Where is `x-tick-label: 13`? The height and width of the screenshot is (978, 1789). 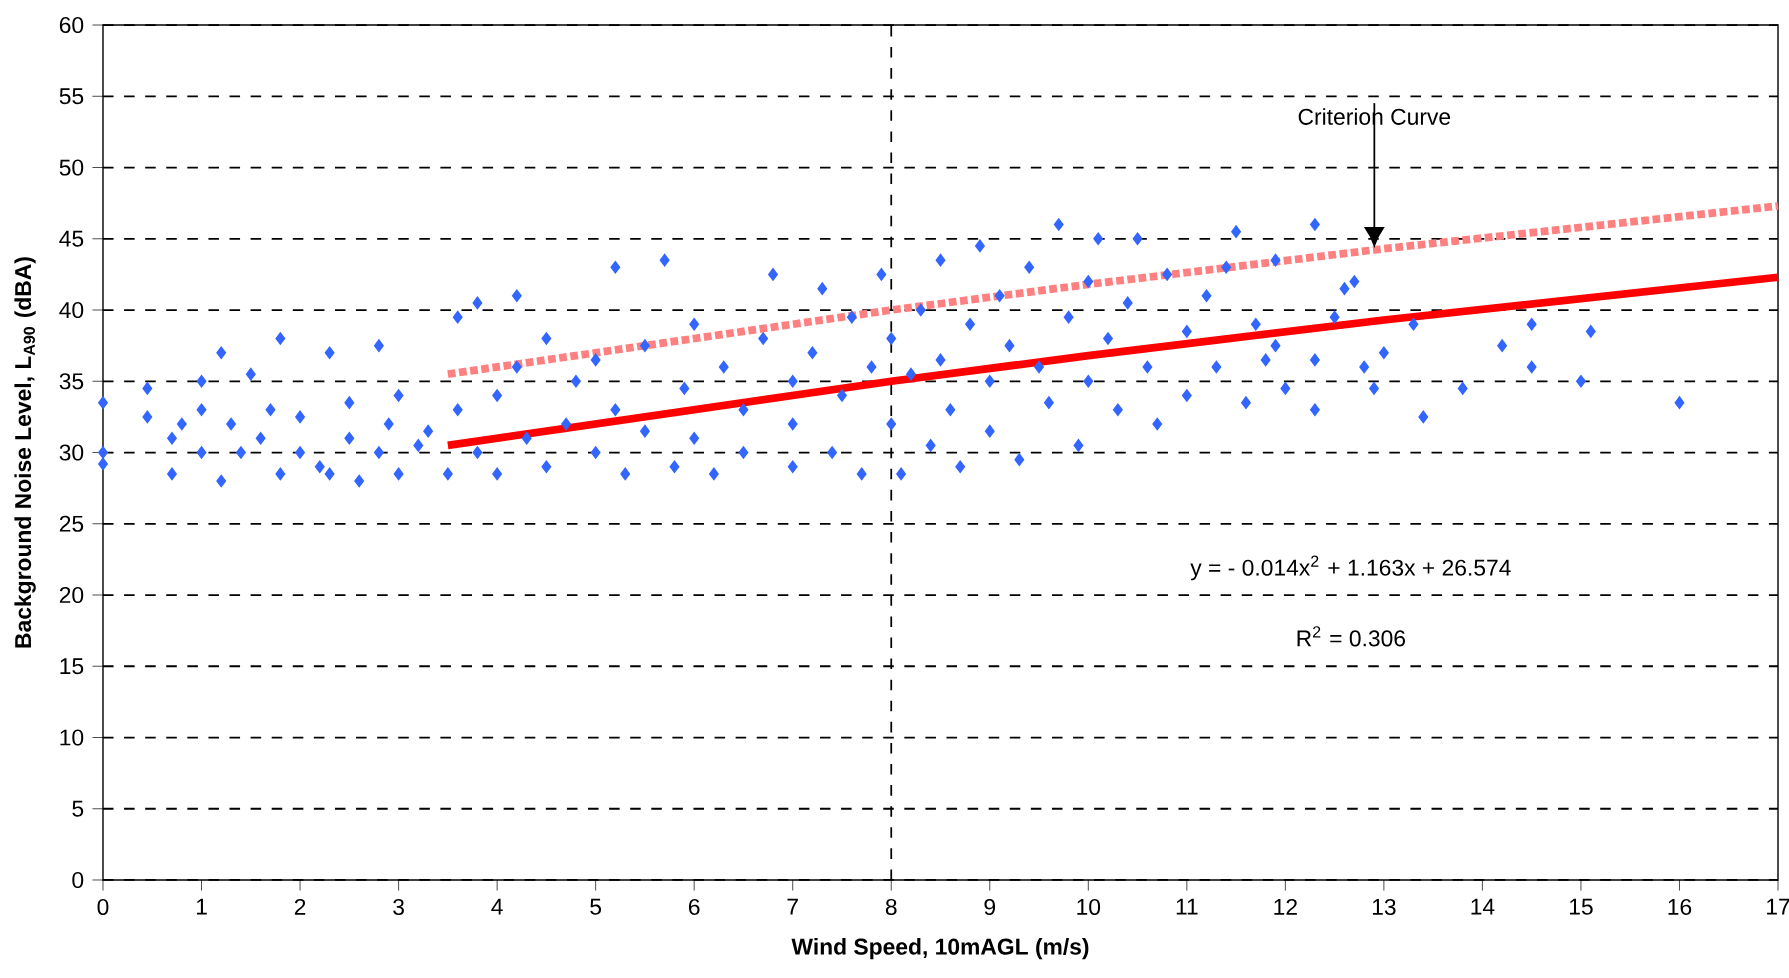 x-tick-label: 13 is located at coordinates (1384, 907).